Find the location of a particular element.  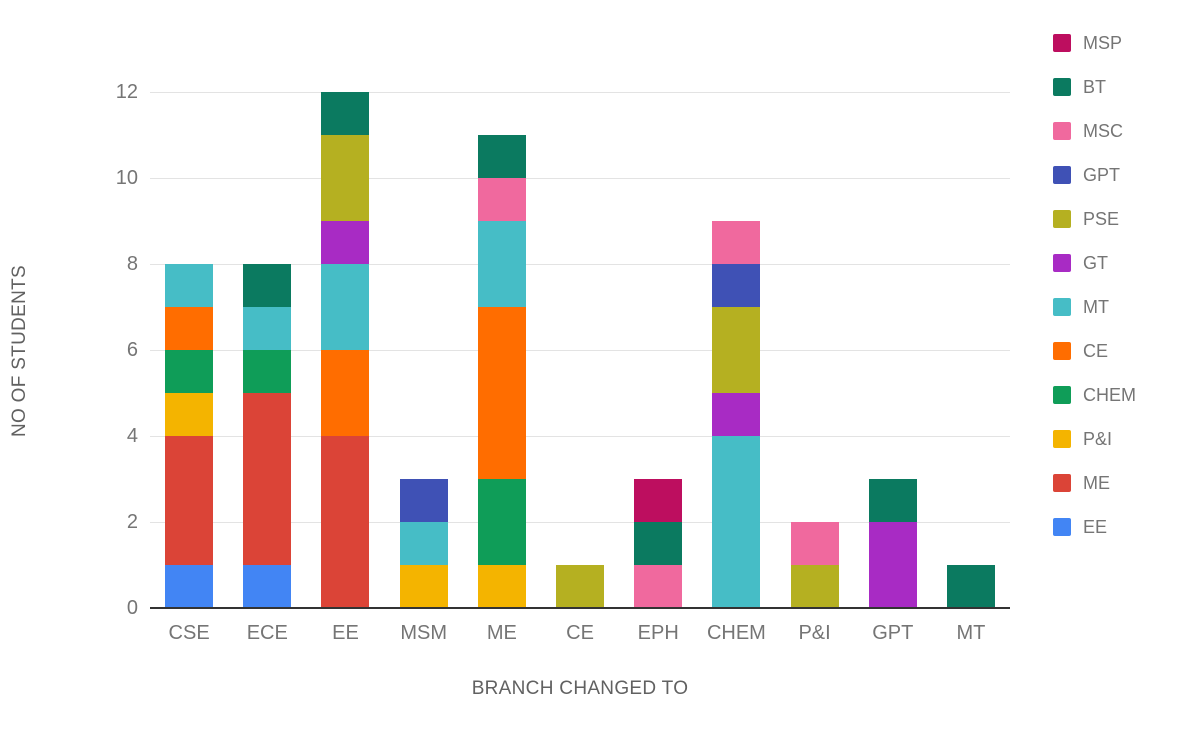

legend-label: P&I is located at coordinates (1098, 438).